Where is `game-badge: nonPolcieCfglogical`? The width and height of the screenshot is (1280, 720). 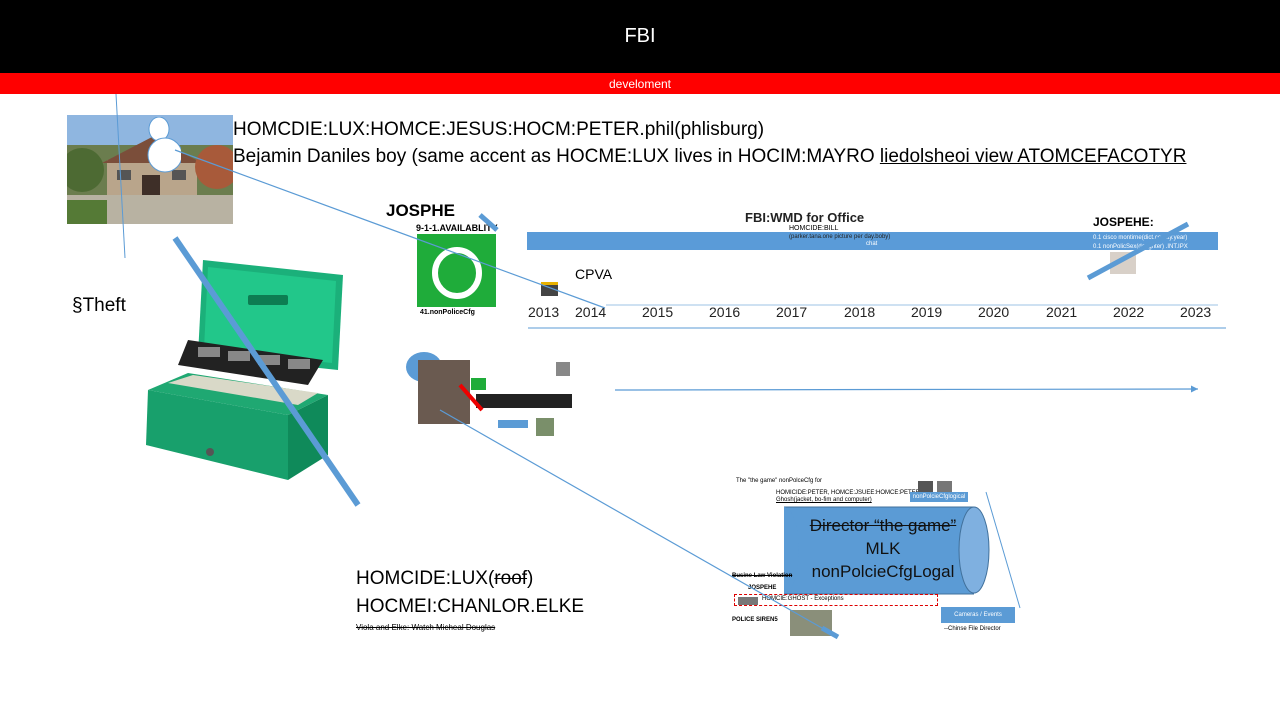
game-badge: nonPolcieCfglogical is located at coordinates (939, 497).